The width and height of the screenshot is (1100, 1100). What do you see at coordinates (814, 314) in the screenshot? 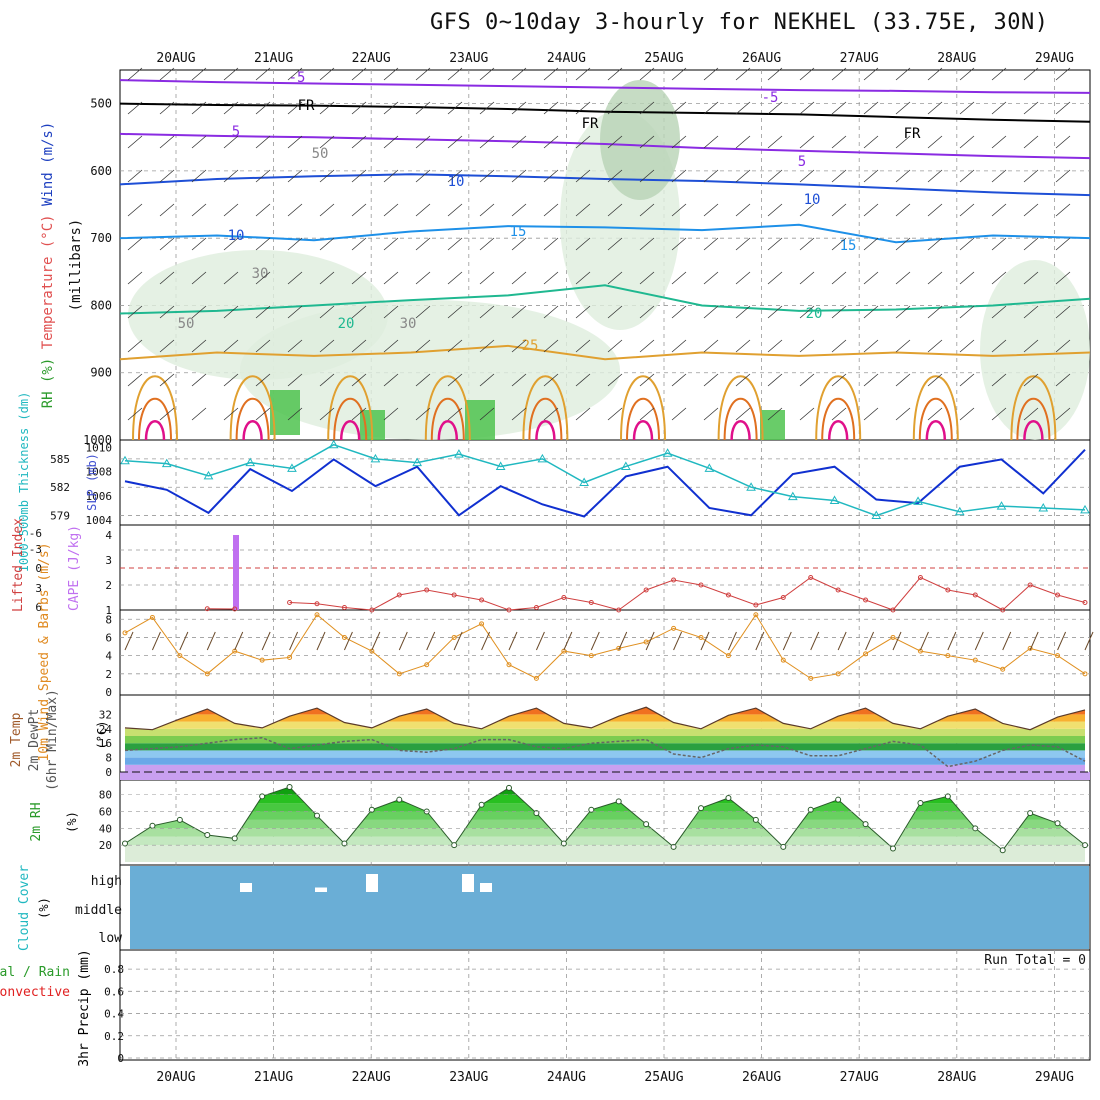
I see `isotherm-label: 20` at bounding box center [814, 314].